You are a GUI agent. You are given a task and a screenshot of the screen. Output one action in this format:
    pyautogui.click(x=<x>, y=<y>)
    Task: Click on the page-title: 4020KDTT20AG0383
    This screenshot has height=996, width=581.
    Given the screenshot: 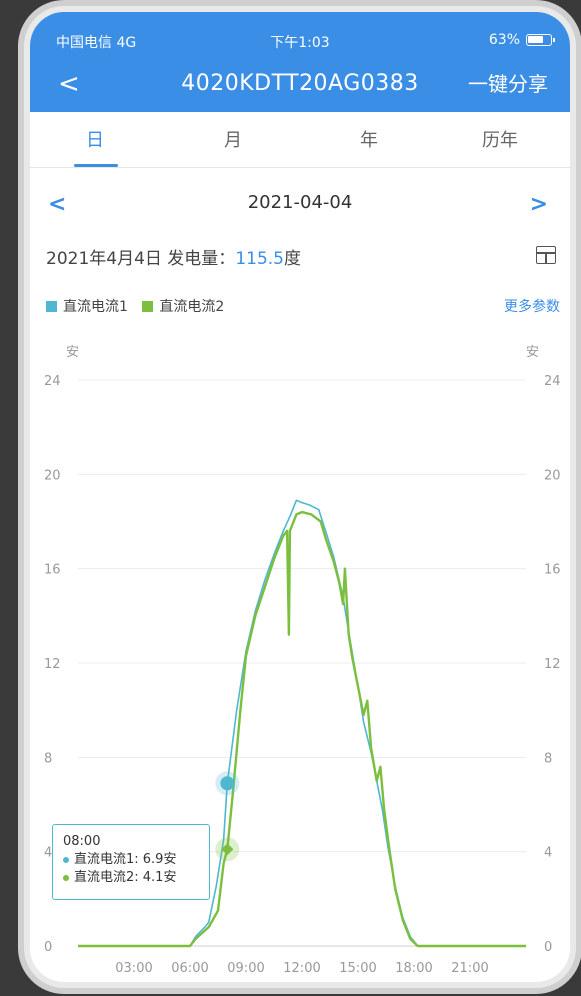 What is the action you would take?
    pyautogui.click(x=300, y=83)
    